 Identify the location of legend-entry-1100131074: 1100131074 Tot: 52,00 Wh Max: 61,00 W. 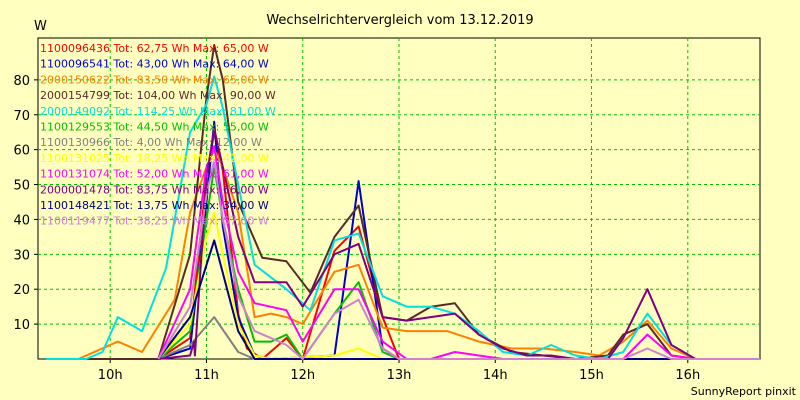
(154, 174).